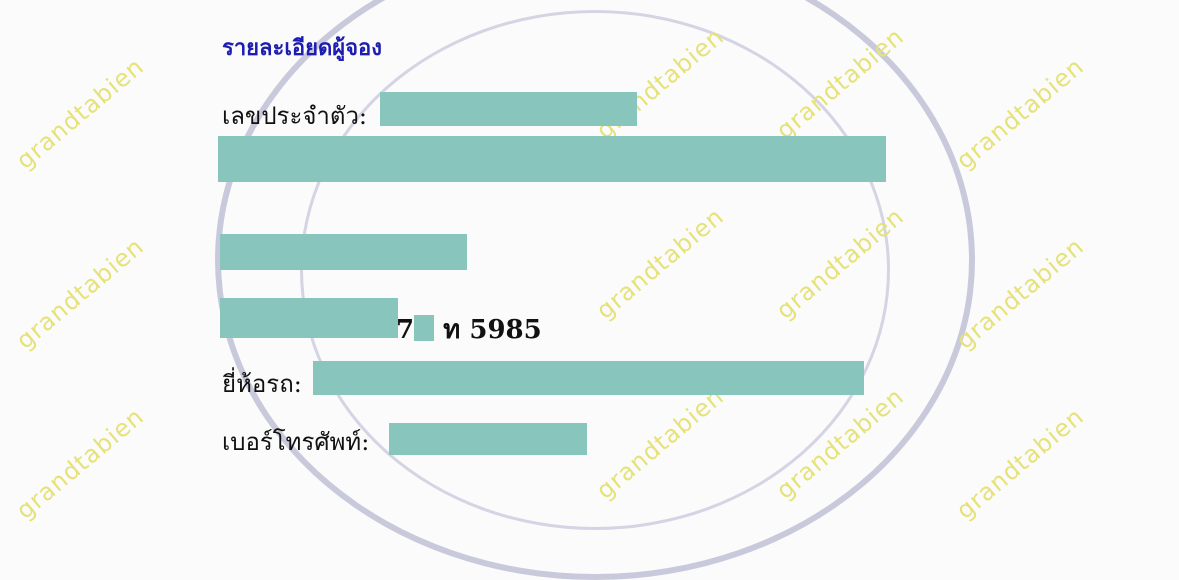 The height and width of the screenshot is (580, 1179). I want to click on plate-suffix: ท 5985, so click(492, 330).